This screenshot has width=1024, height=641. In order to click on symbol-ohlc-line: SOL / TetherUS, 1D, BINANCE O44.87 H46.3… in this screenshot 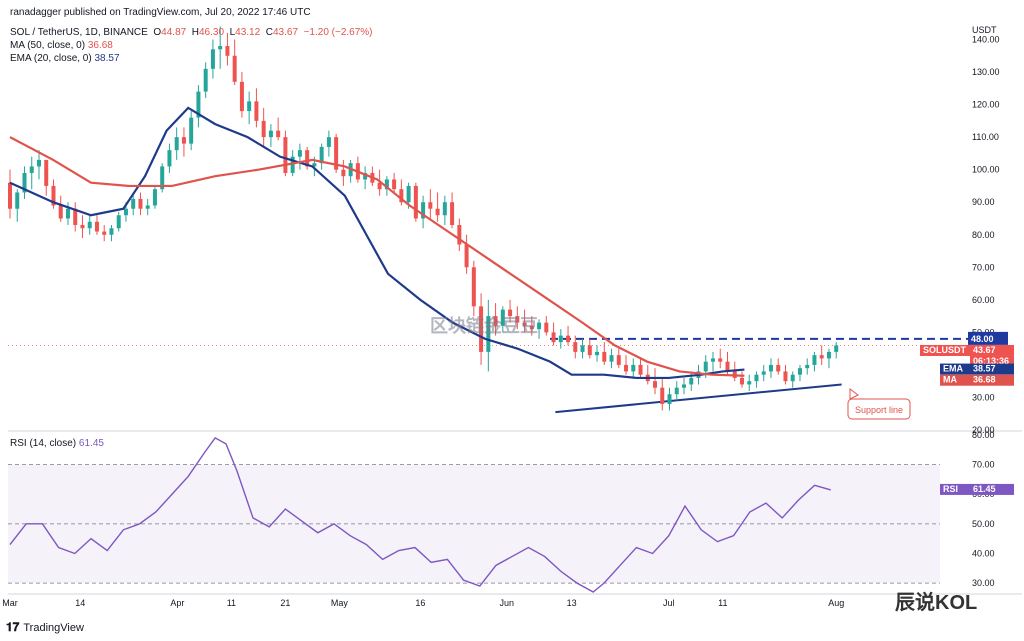, I will do `click(191, 32)`.